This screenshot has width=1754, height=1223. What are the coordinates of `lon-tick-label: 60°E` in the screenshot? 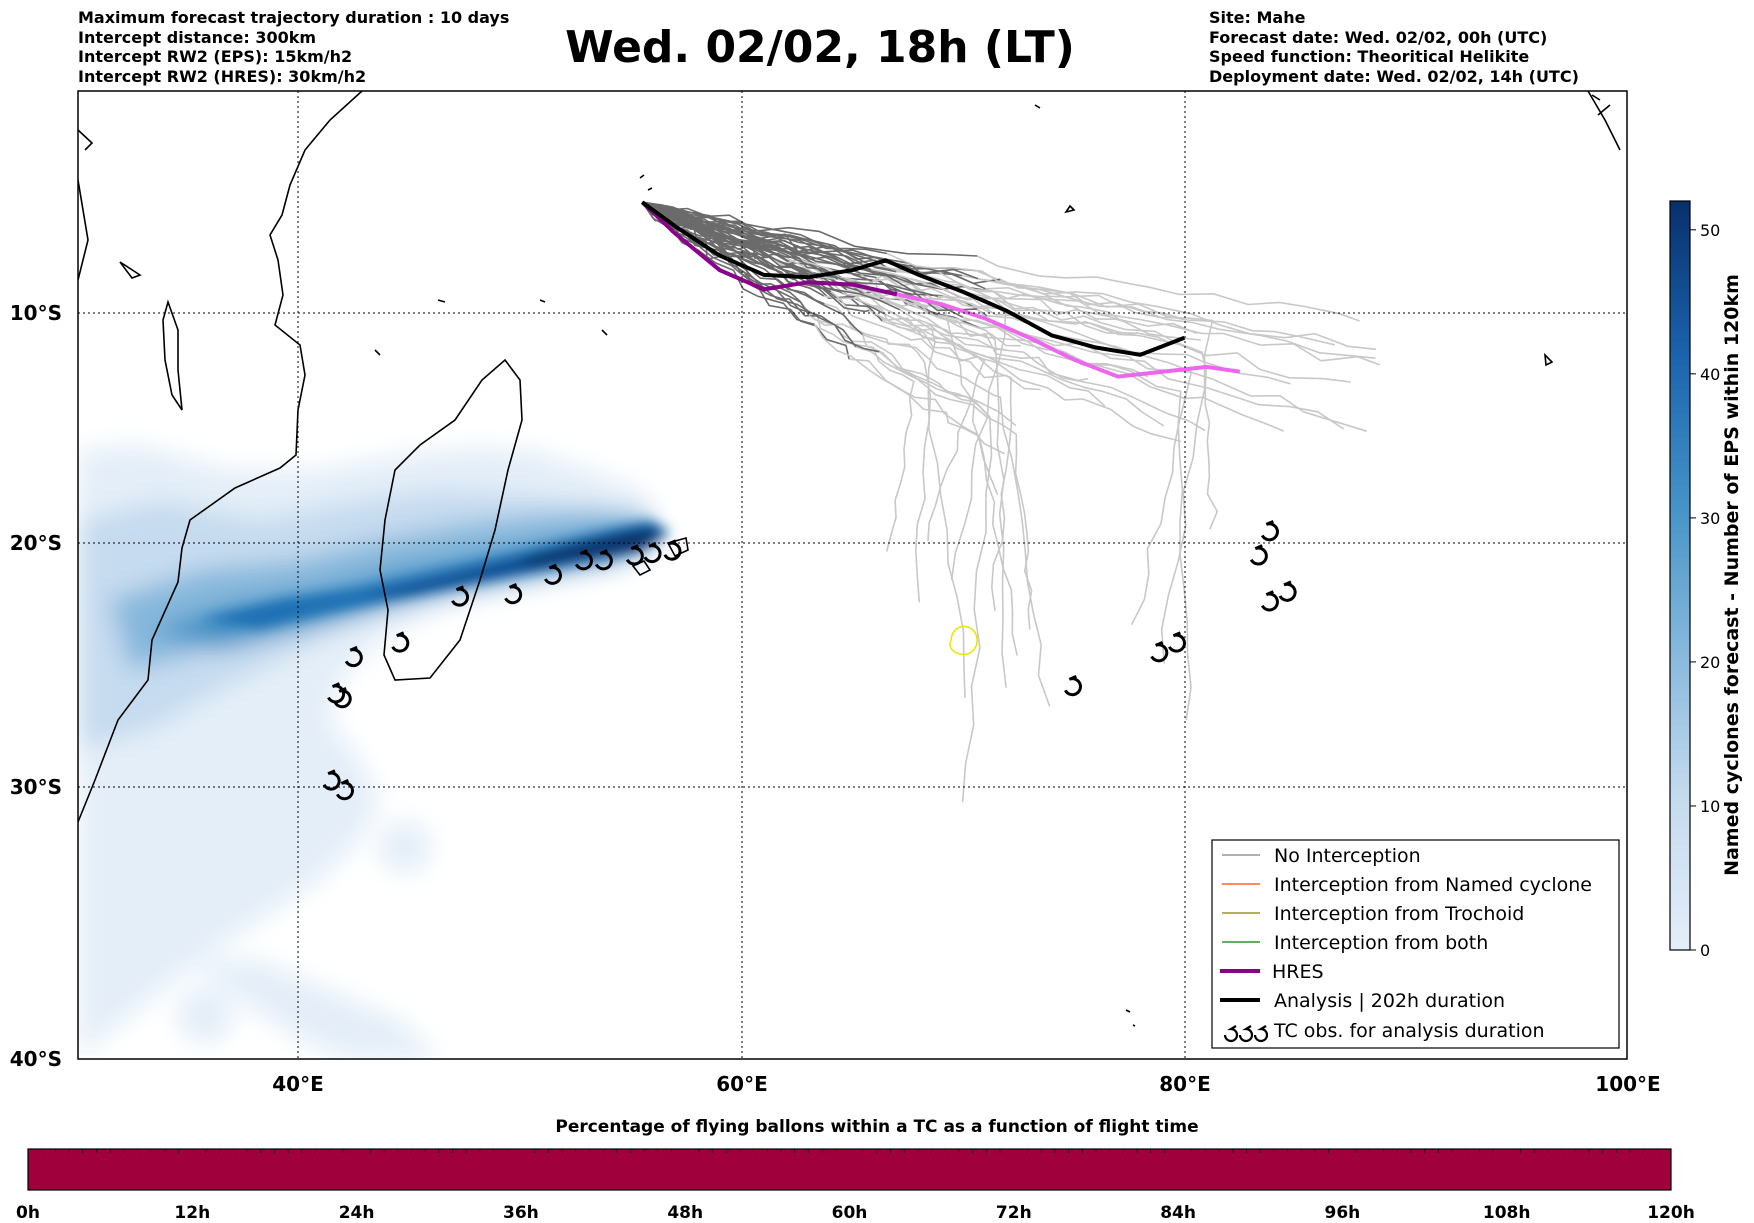 It's located at (742, 1084).